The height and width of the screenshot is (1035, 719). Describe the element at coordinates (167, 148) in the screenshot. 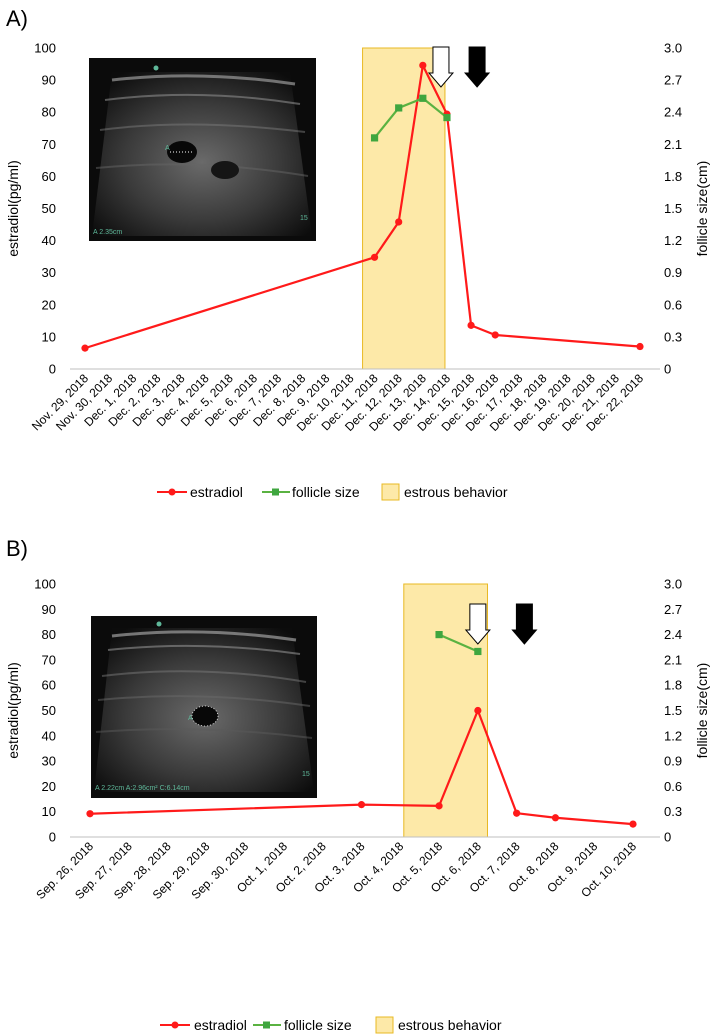

I see `panel-a-ultrasound-marker: A` at that location.